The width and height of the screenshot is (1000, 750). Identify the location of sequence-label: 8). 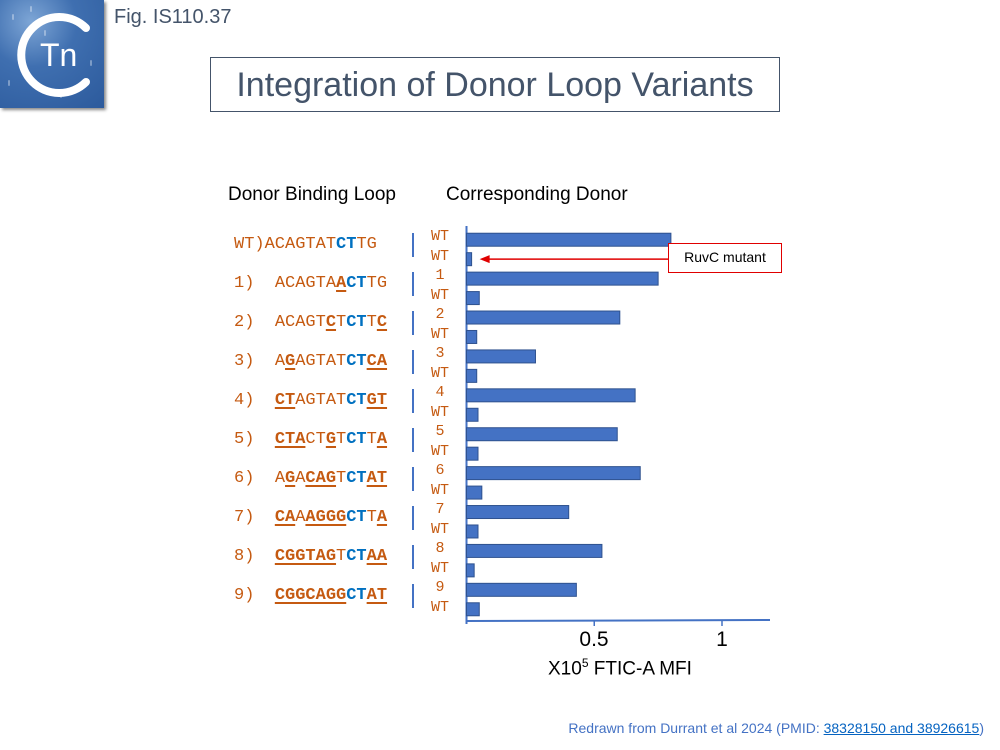
(249, 556).